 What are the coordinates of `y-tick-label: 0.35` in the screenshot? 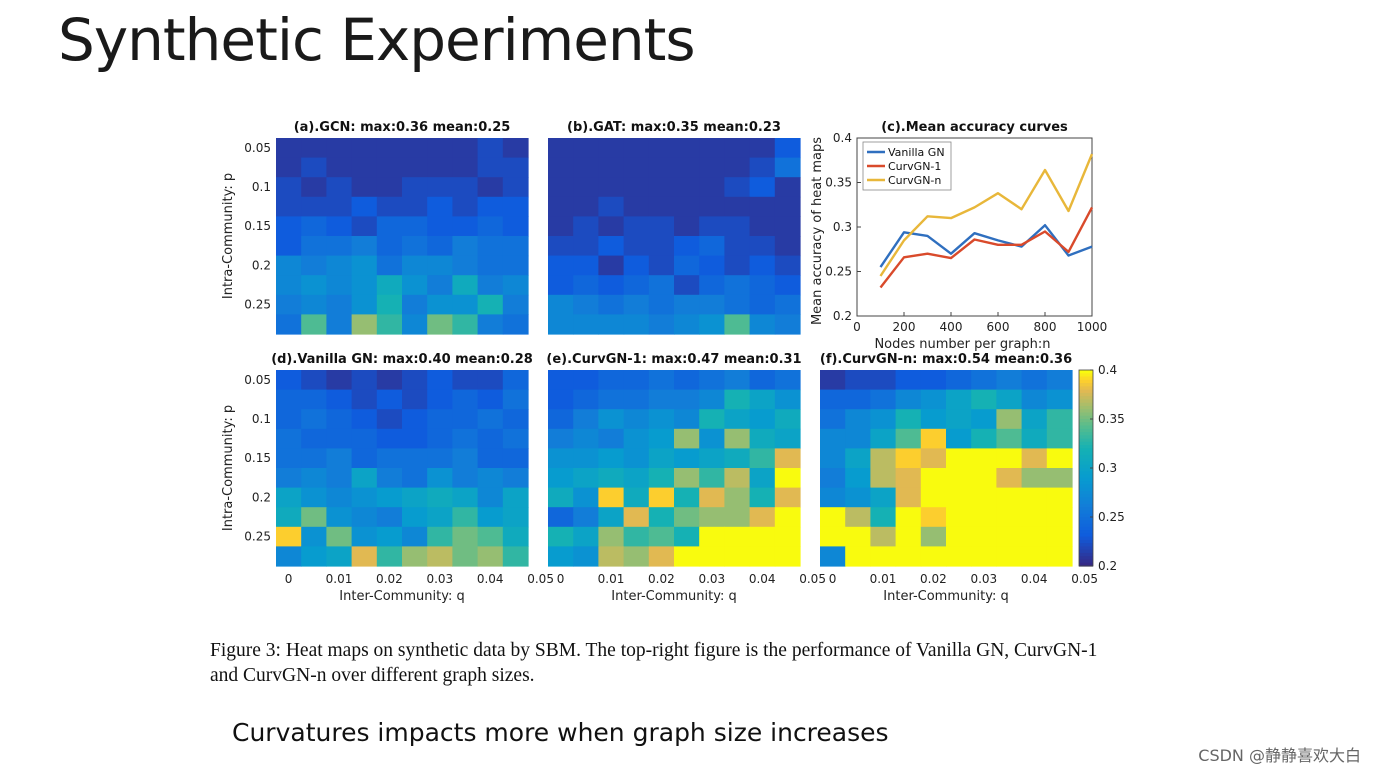 It's located at (838, 183).